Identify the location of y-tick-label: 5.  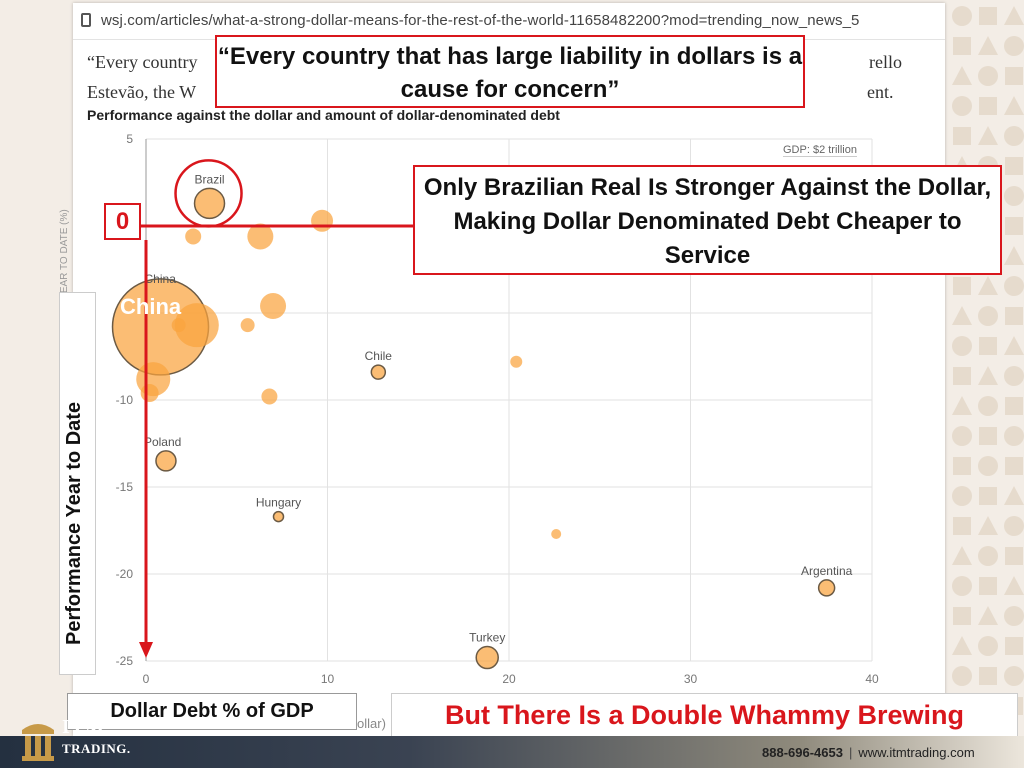
(129, 139).